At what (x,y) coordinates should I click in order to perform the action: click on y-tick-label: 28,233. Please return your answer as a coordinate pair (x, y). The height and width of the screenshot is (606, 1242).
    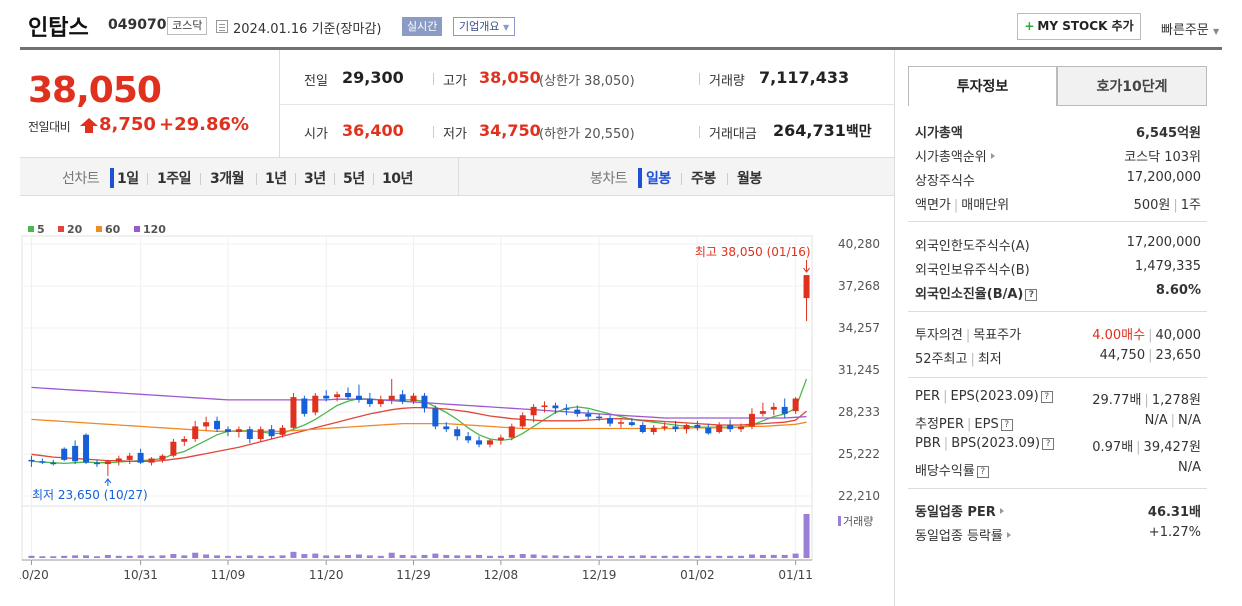
    Looking at the image, I should click on (859, 412).